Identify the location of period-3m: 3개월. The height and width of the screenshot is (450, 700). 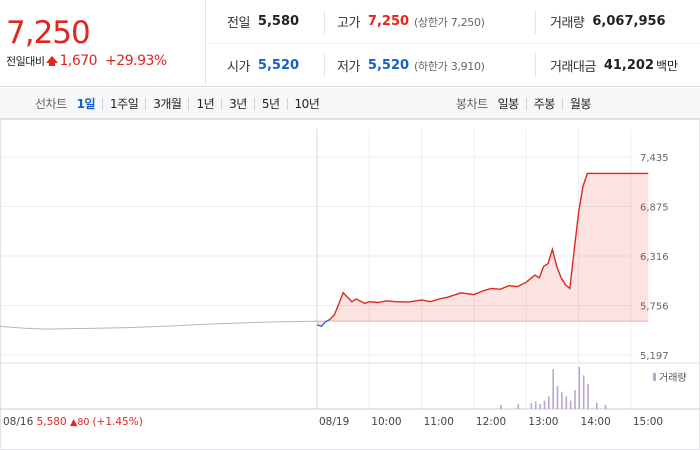
(166, 103).